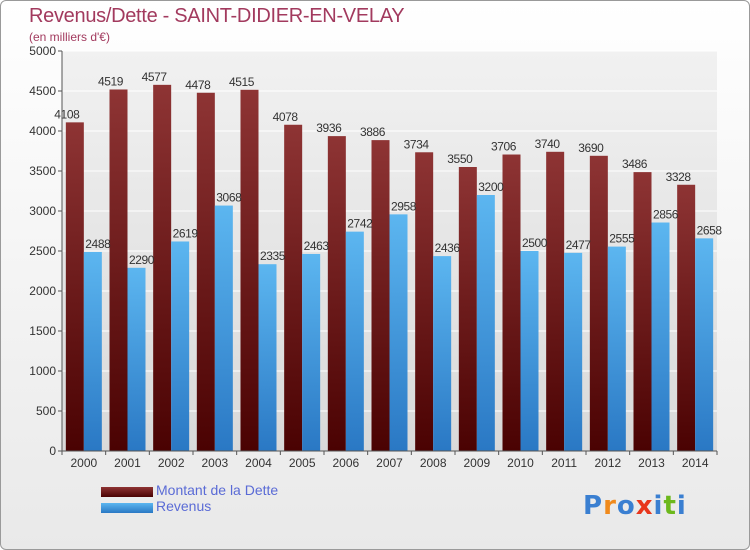 The width and height of the screenshot is (750, 550). Describe the element at coordinates (607, 463) in the screenshot. I see `x-tick-label: 2012` at that location.